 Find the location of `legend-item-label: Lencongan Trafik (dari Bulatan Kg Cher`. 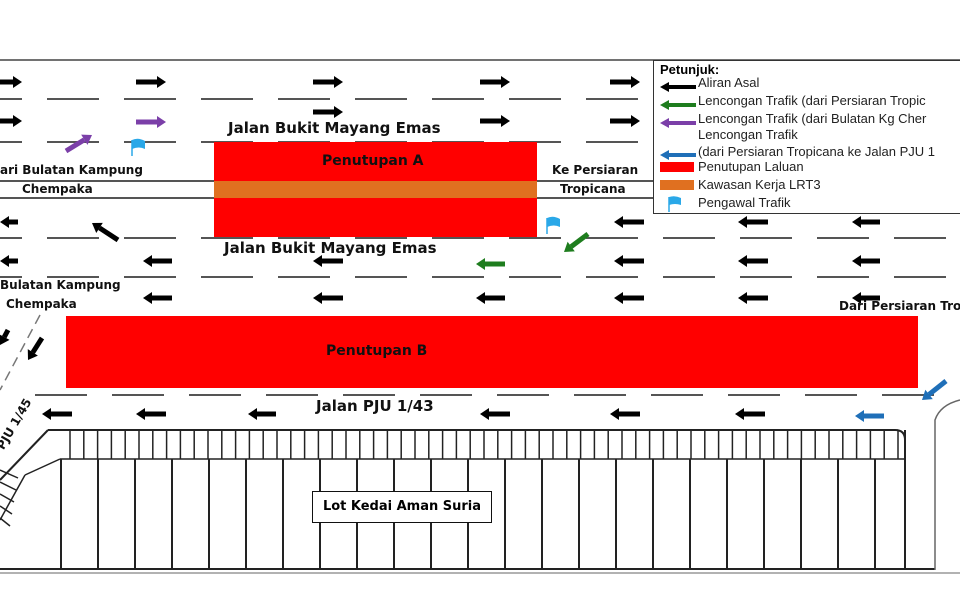

legend-item-label: Lencongan Trafik (dari Bulatan Kg Cher is located at coordinates (812, 118).